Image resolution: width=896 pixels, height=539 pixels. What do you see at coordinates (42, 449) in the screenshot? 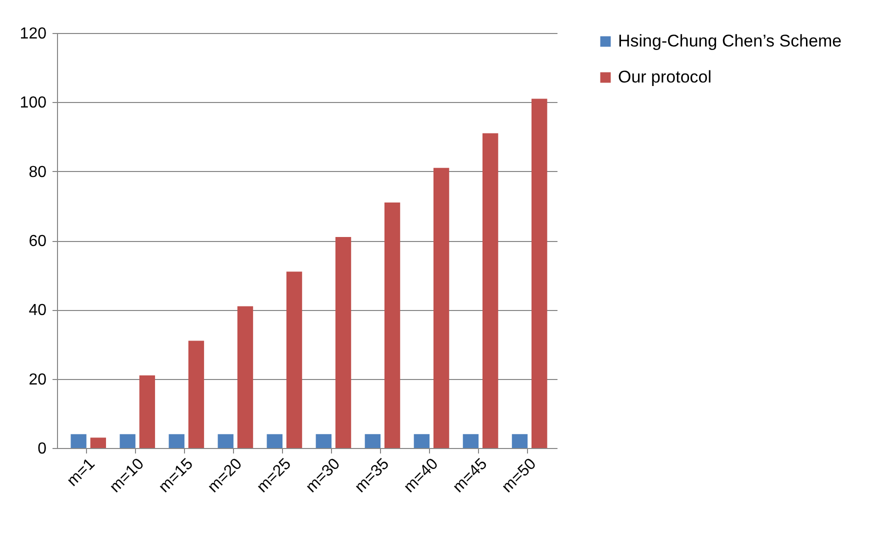
I see `y-tick-label: 0` at bounding box center [42, 449].